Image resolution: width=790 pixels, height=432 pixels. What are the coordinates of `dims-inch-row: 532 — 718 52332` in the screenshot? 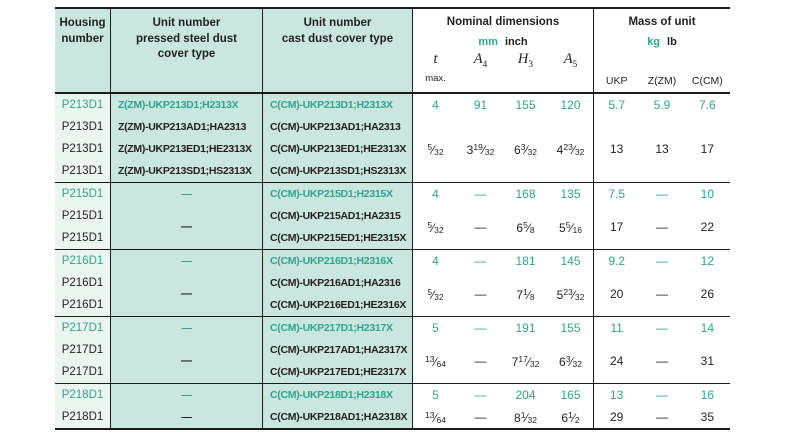 It's located at (503, 294).